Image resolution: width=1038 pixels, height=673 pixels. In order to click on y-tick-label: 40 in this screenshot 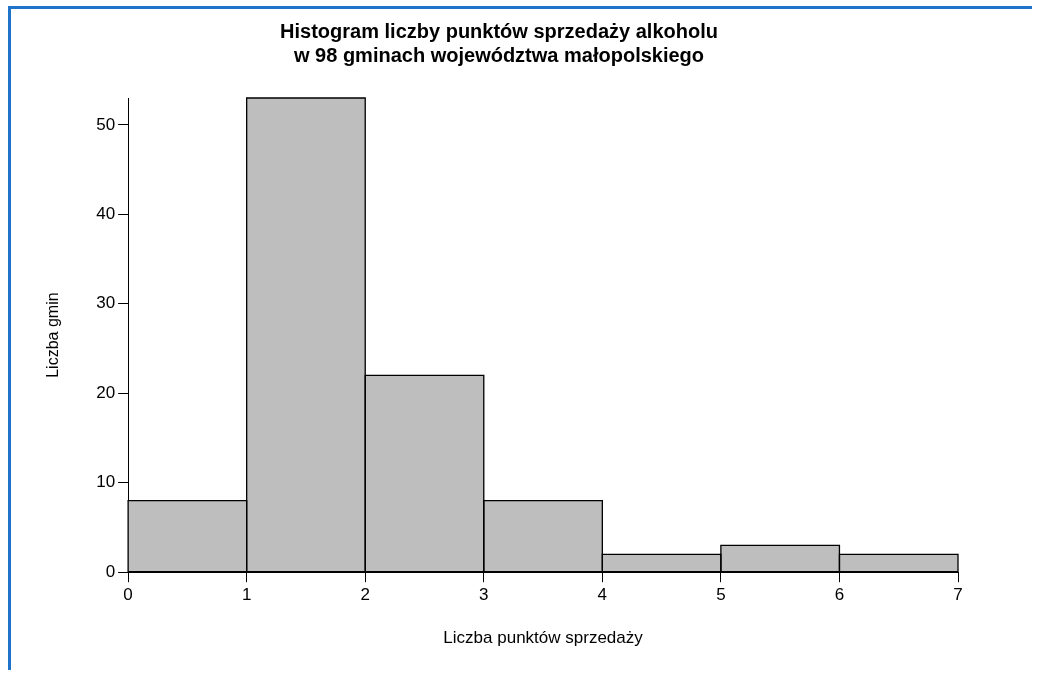, I will do `click(106, 213)`.